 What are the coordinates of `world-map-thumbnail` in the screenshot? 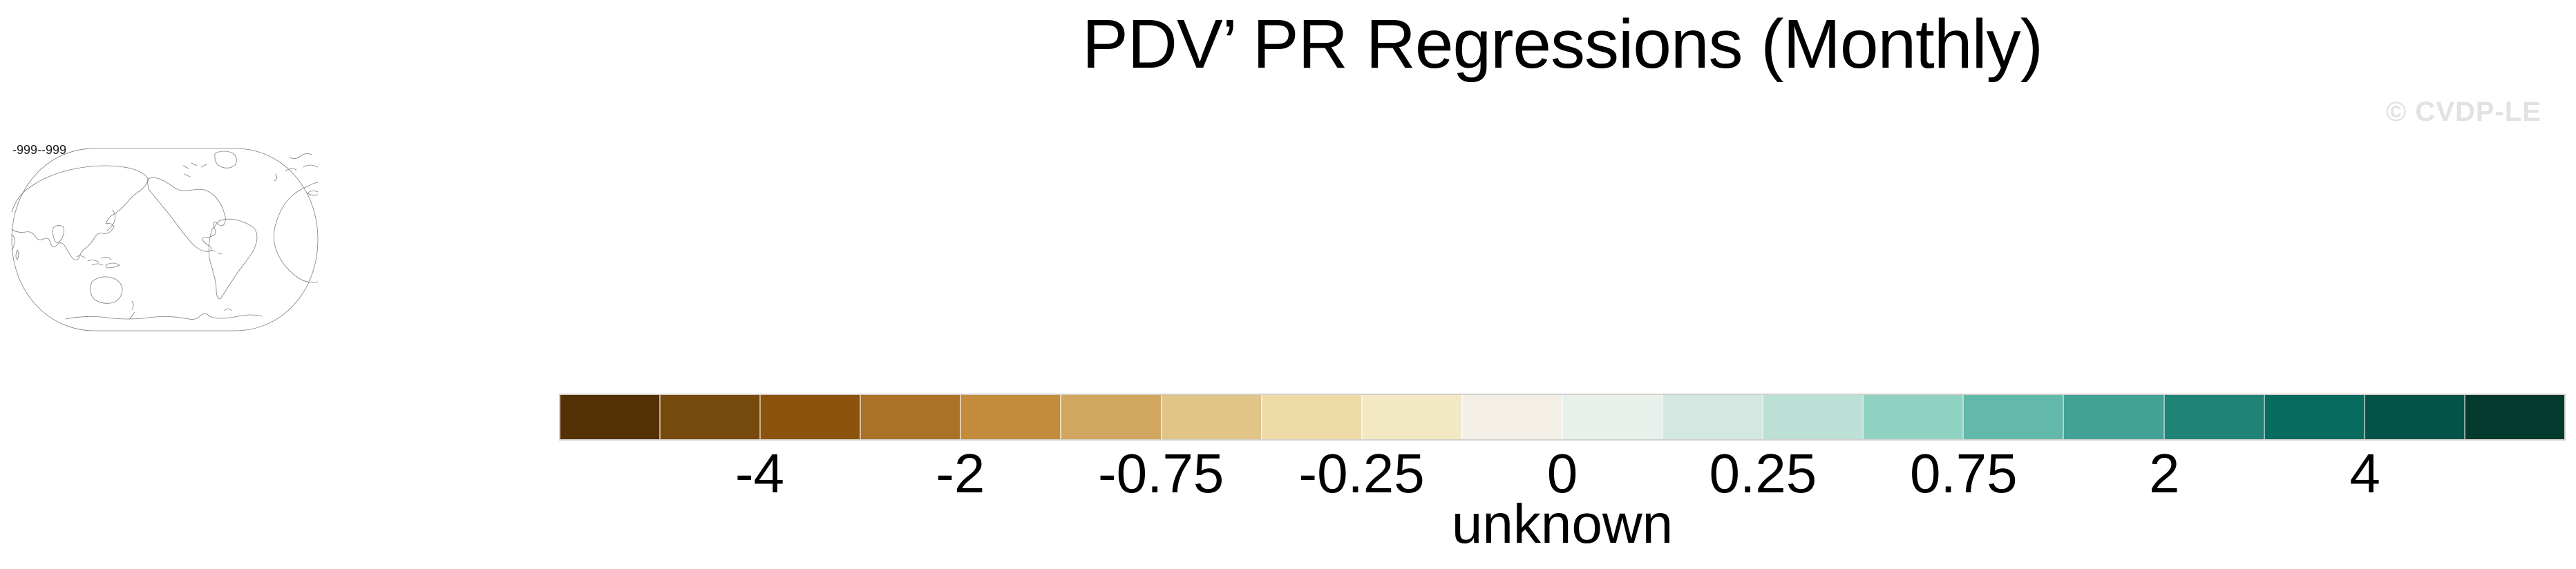 It's located at (165, 239).